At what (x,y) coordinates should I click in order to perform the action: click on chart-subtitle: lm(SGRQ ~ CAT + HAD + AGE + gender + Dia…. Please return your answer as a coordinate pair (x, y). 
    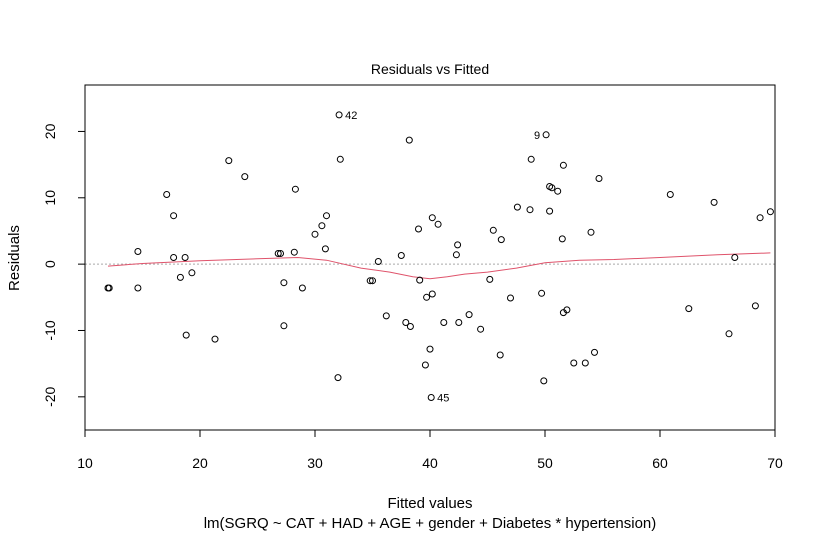
    Looking at the image, I should click on (430, 523).